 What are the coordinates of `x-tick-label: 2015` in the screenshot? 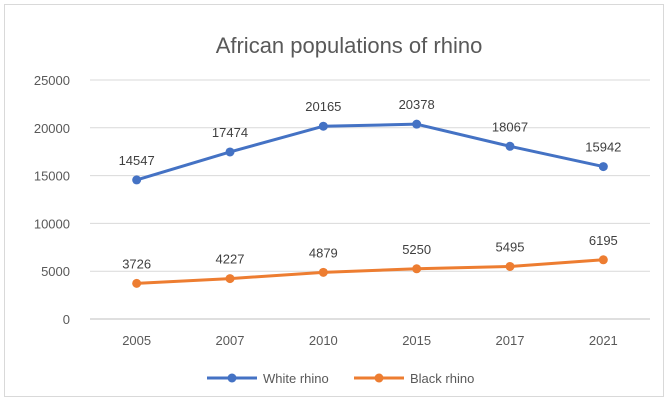 It's located at (416, 340).